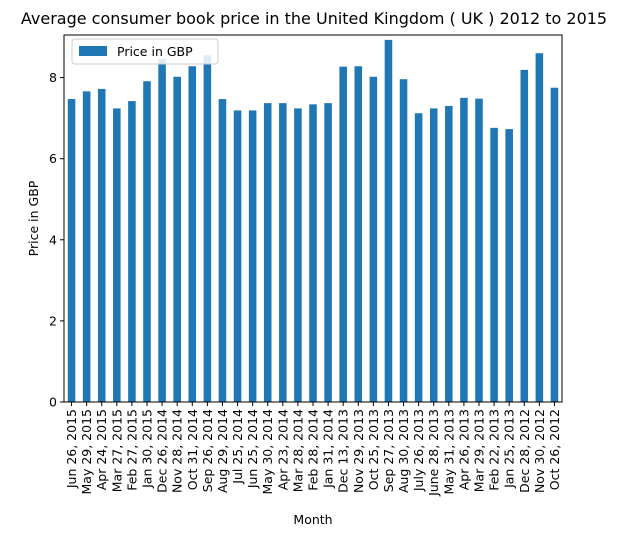  I want to click on y-axis-label: Price in GBP, so click(33, 218).